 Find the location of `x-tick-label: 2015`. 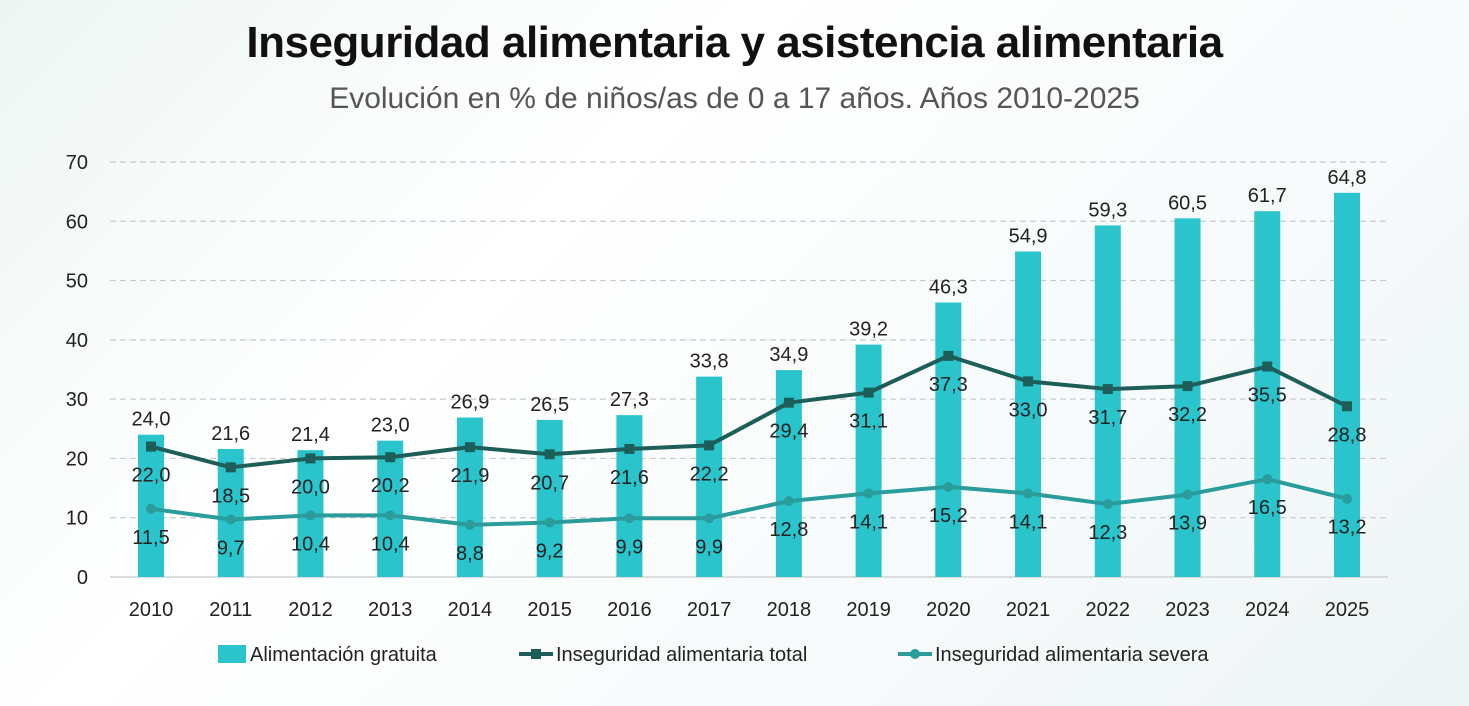

x-tick-label: 2015 is located at coordinates (549, 610).